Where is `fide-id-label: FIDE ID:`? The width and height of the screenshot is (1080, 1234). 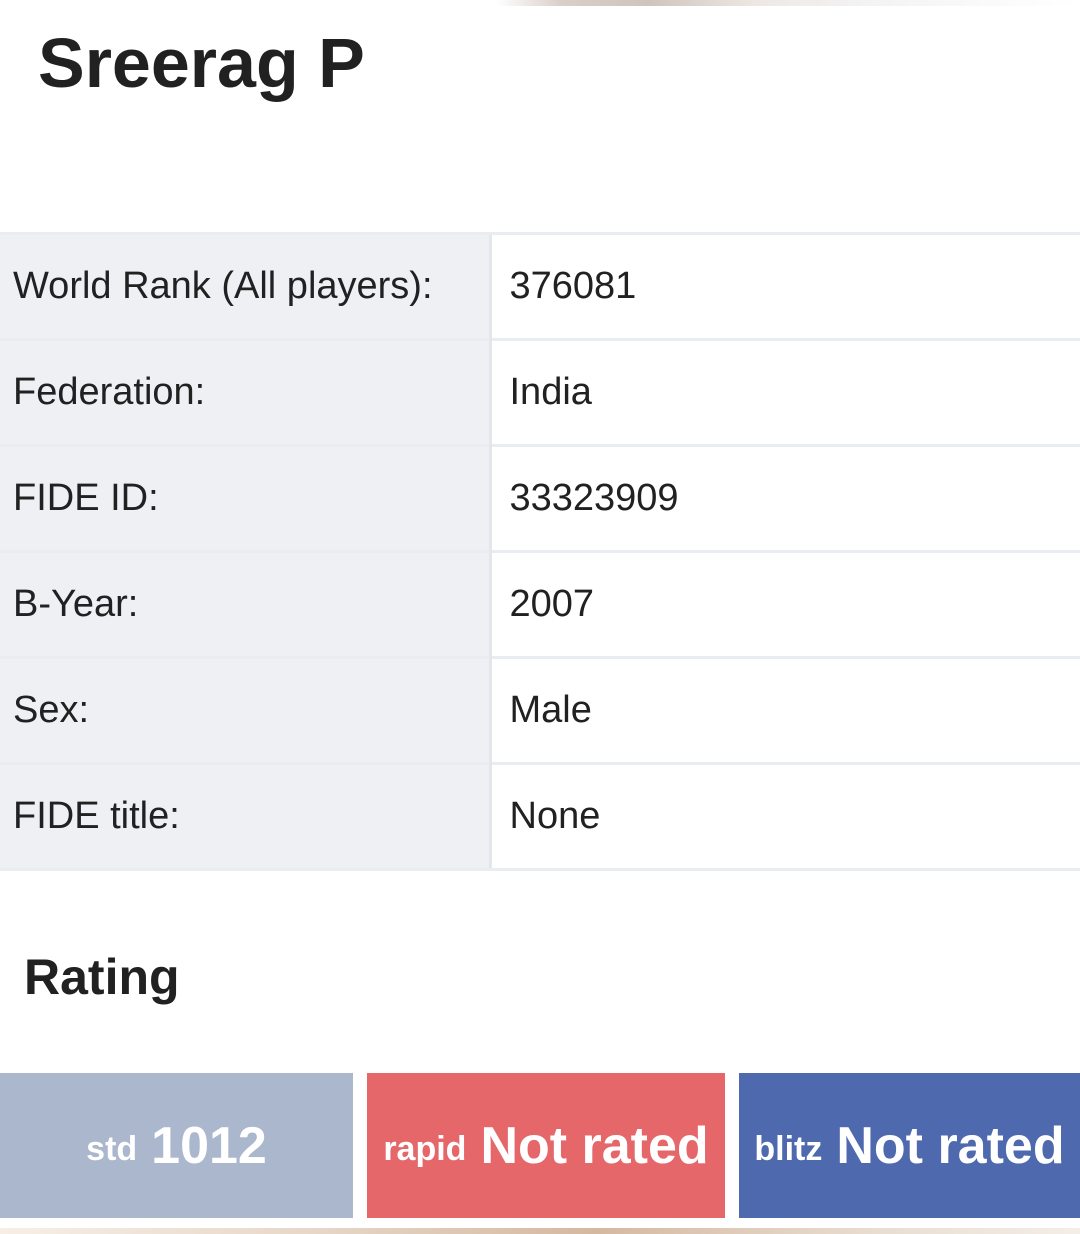 fide-id-label: FIDE ID: is located at coordinates (245, 498).